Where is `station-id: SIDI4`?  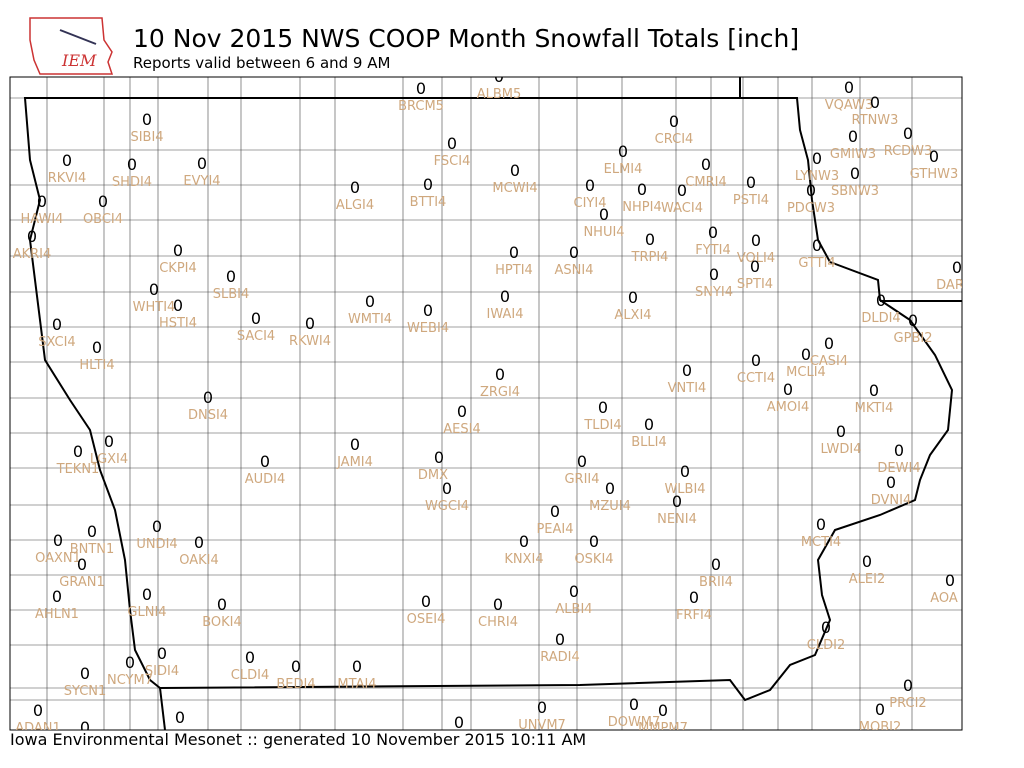
station-id: SIDI4 is located at coordinates (162, 671).